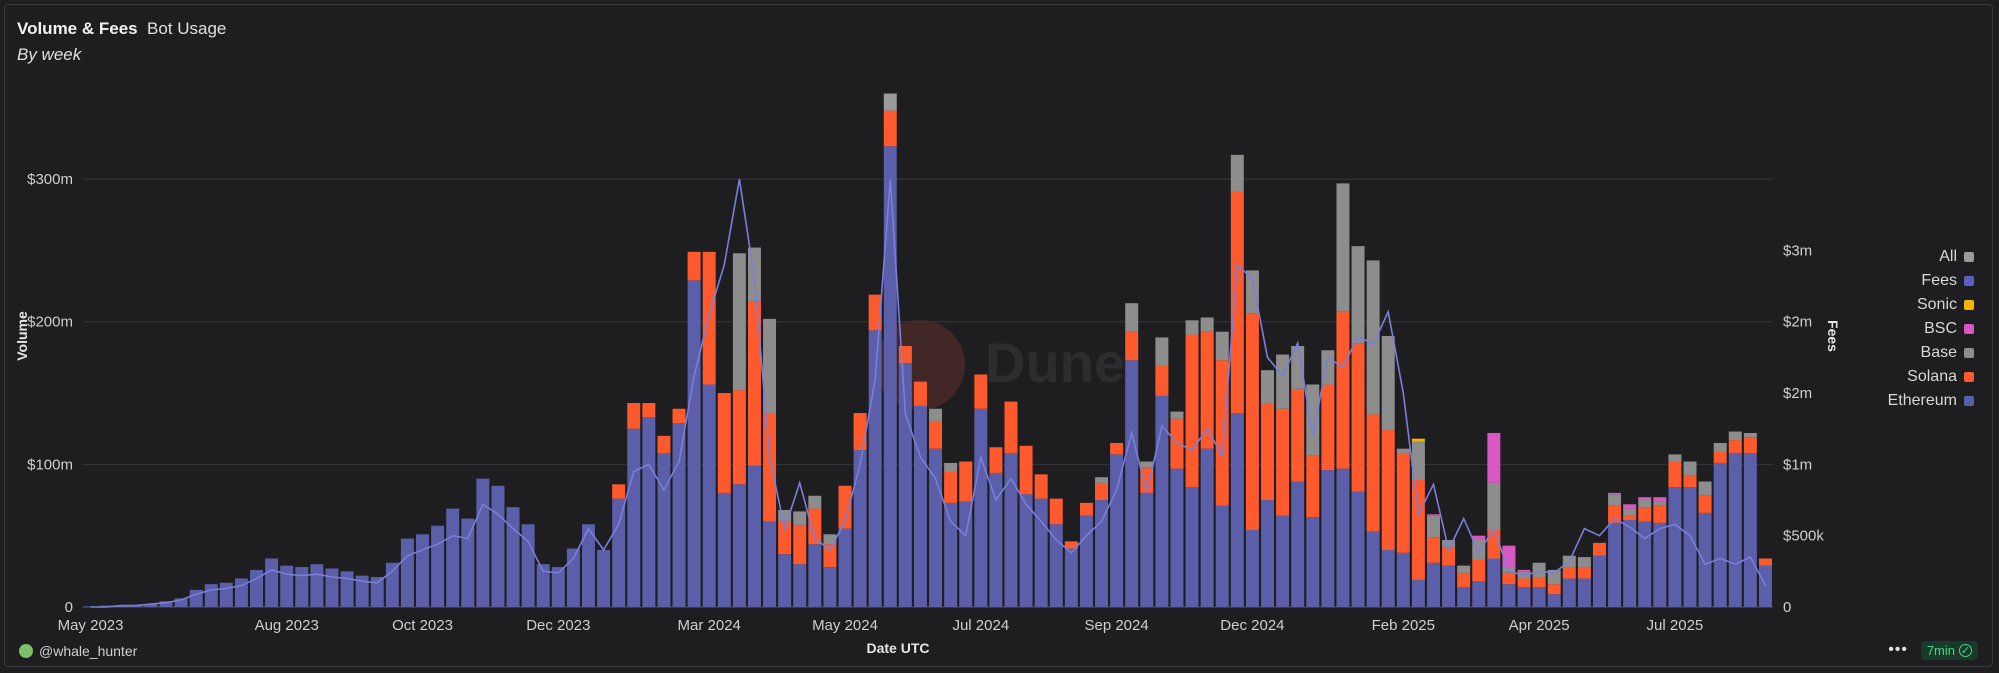 The height and width of the screenshot is (673, 1999). I want to click on legend-item-ethereum: Ethereum, so click(1931, 401).